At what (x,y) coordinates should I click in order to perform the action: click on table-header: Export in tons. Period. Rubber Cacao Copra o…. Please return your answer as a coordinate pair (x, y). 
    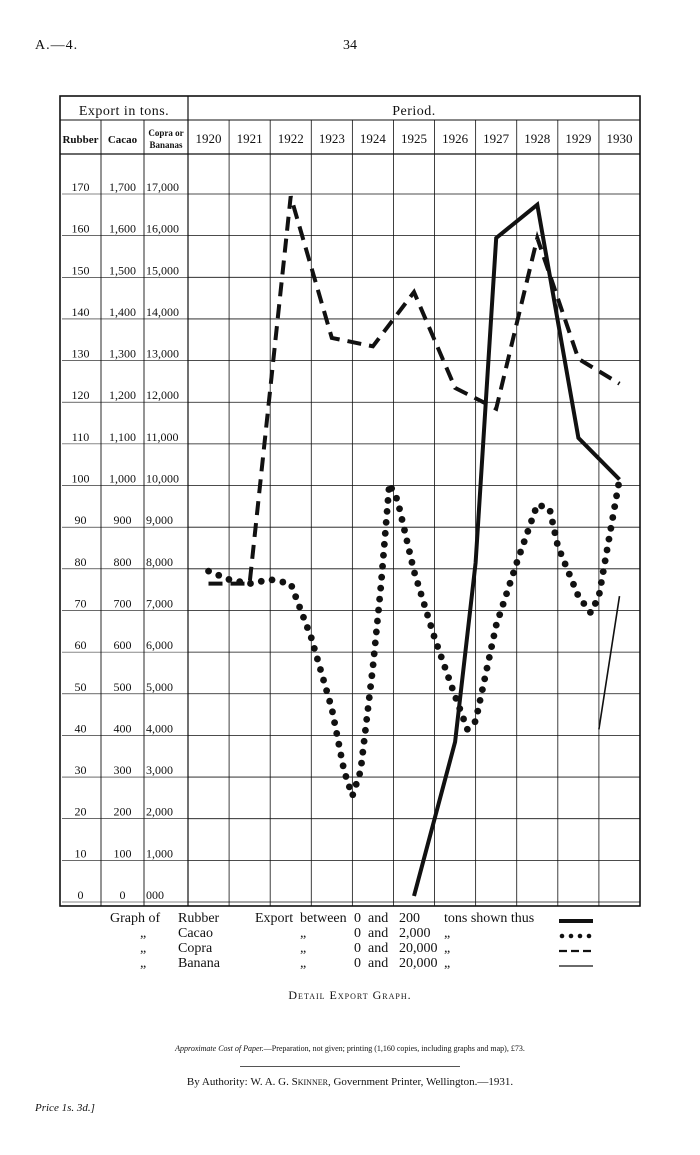
    Looking at the image, I should click on (347, 127).